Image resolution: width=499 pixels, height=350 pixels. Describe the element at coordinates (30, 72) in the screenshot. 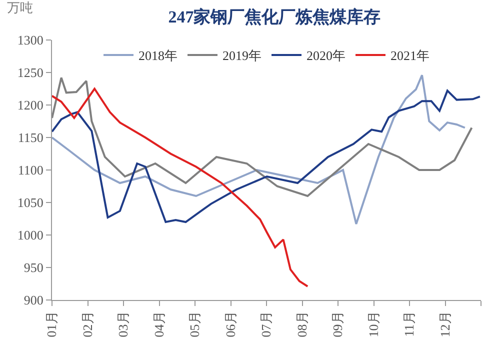

I see `y-tick-label: 1250` at that location.